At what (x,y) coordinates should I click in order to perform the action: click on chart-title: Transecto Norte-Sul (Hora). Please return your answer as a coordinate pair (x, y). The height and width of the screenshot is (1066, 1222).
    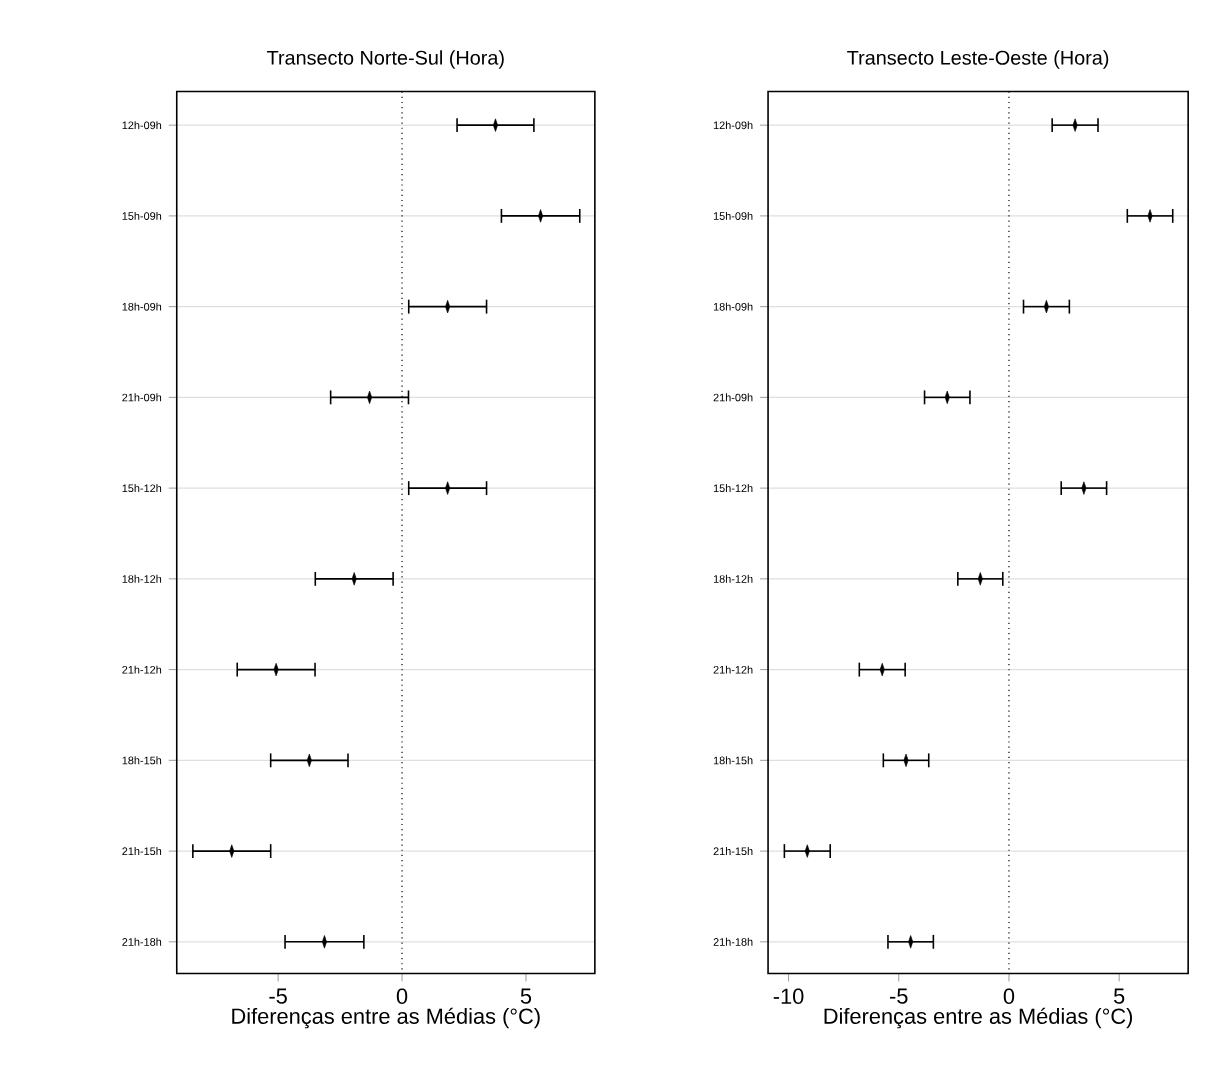
    Looking at the image, I should click on (385, 60).